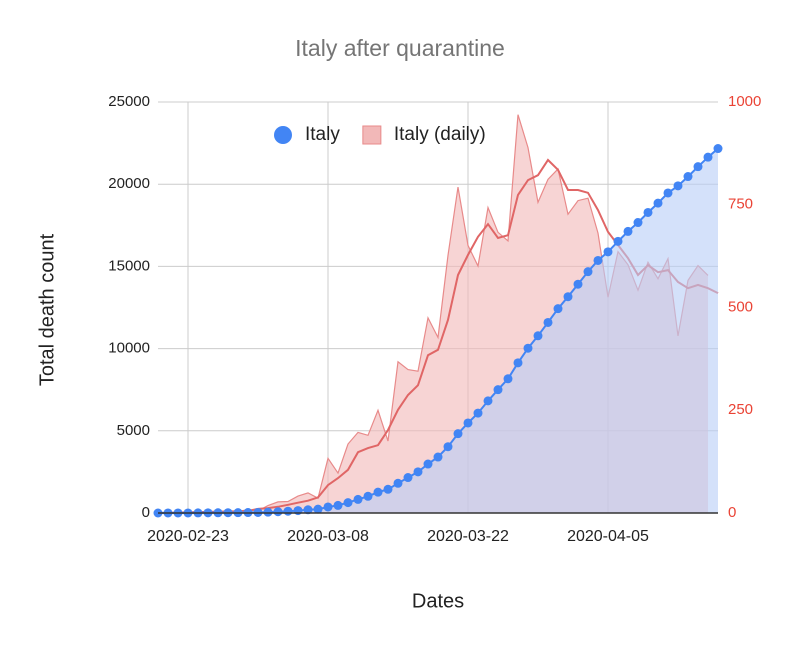 This screenshot has width=800, height=648. I want to click on y-tick-label: 20000, so click(129, 183).